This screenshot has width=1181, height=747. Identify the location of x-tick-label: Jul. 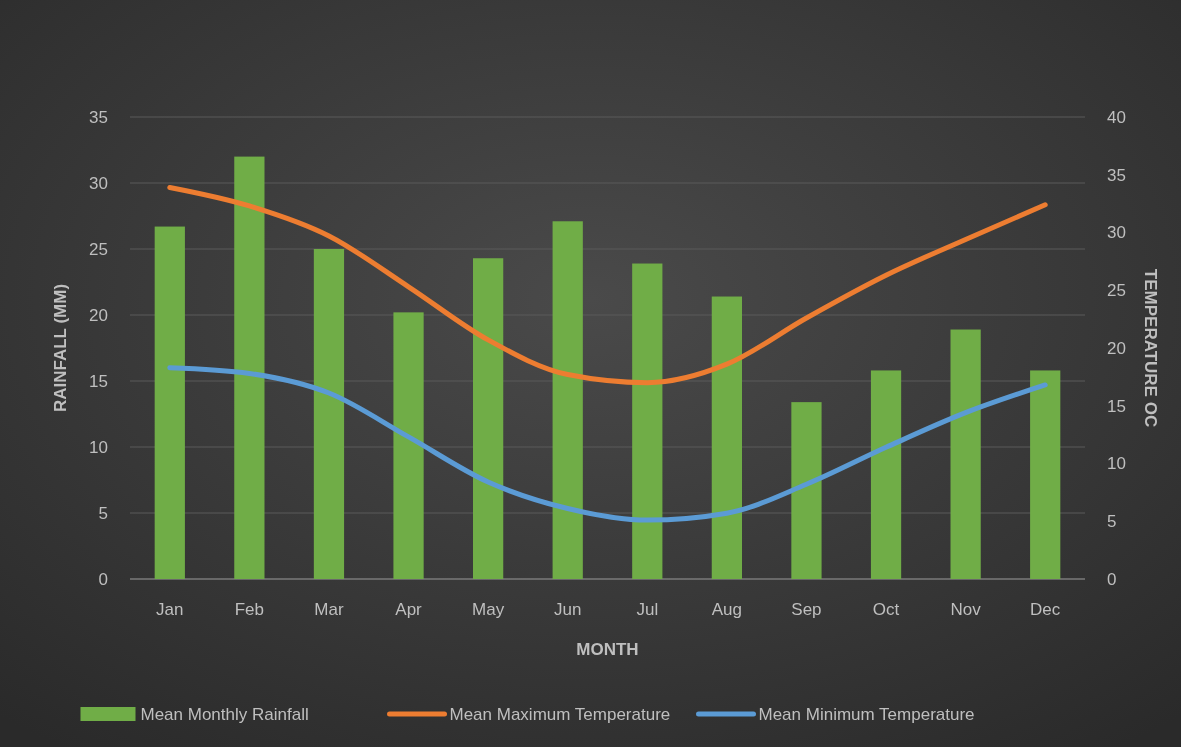
(647, 609).